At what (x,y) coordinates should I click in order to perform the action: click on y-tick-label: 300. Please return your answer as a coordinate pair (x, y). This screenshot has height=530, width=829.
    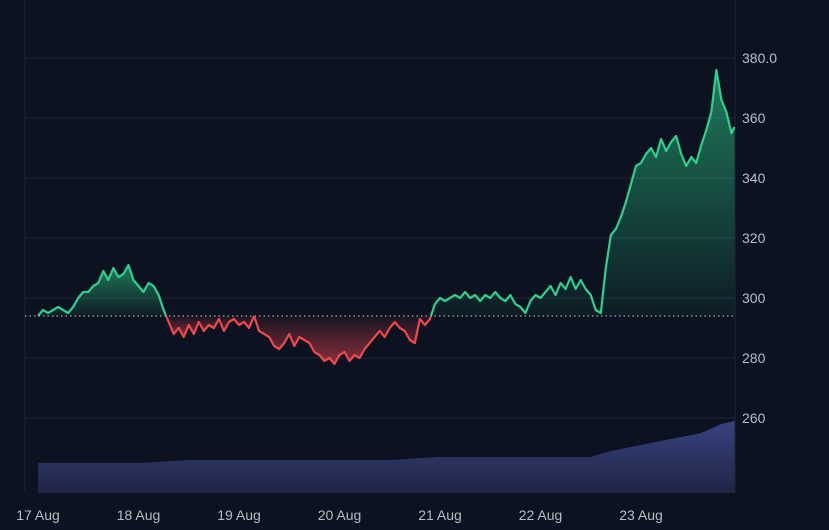
    Looking at the image, I should click on (754, 298).